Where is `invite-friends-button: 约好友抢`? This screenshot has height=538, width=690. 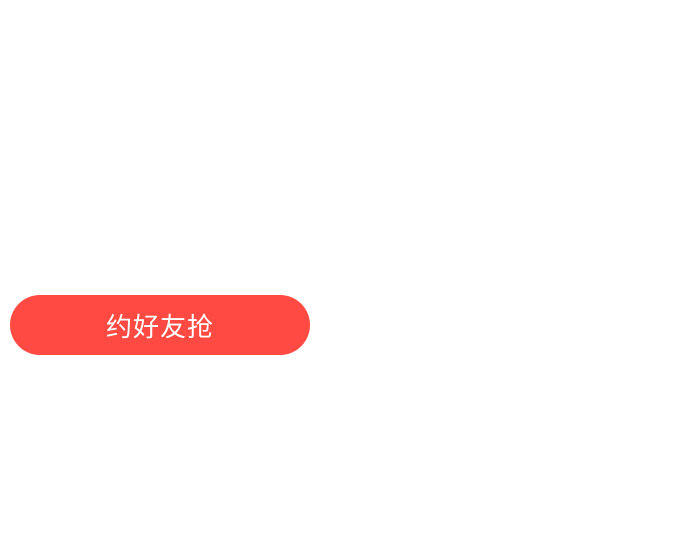 invite-friends-button: 约好友抢 is located at coordinates (160, 325).